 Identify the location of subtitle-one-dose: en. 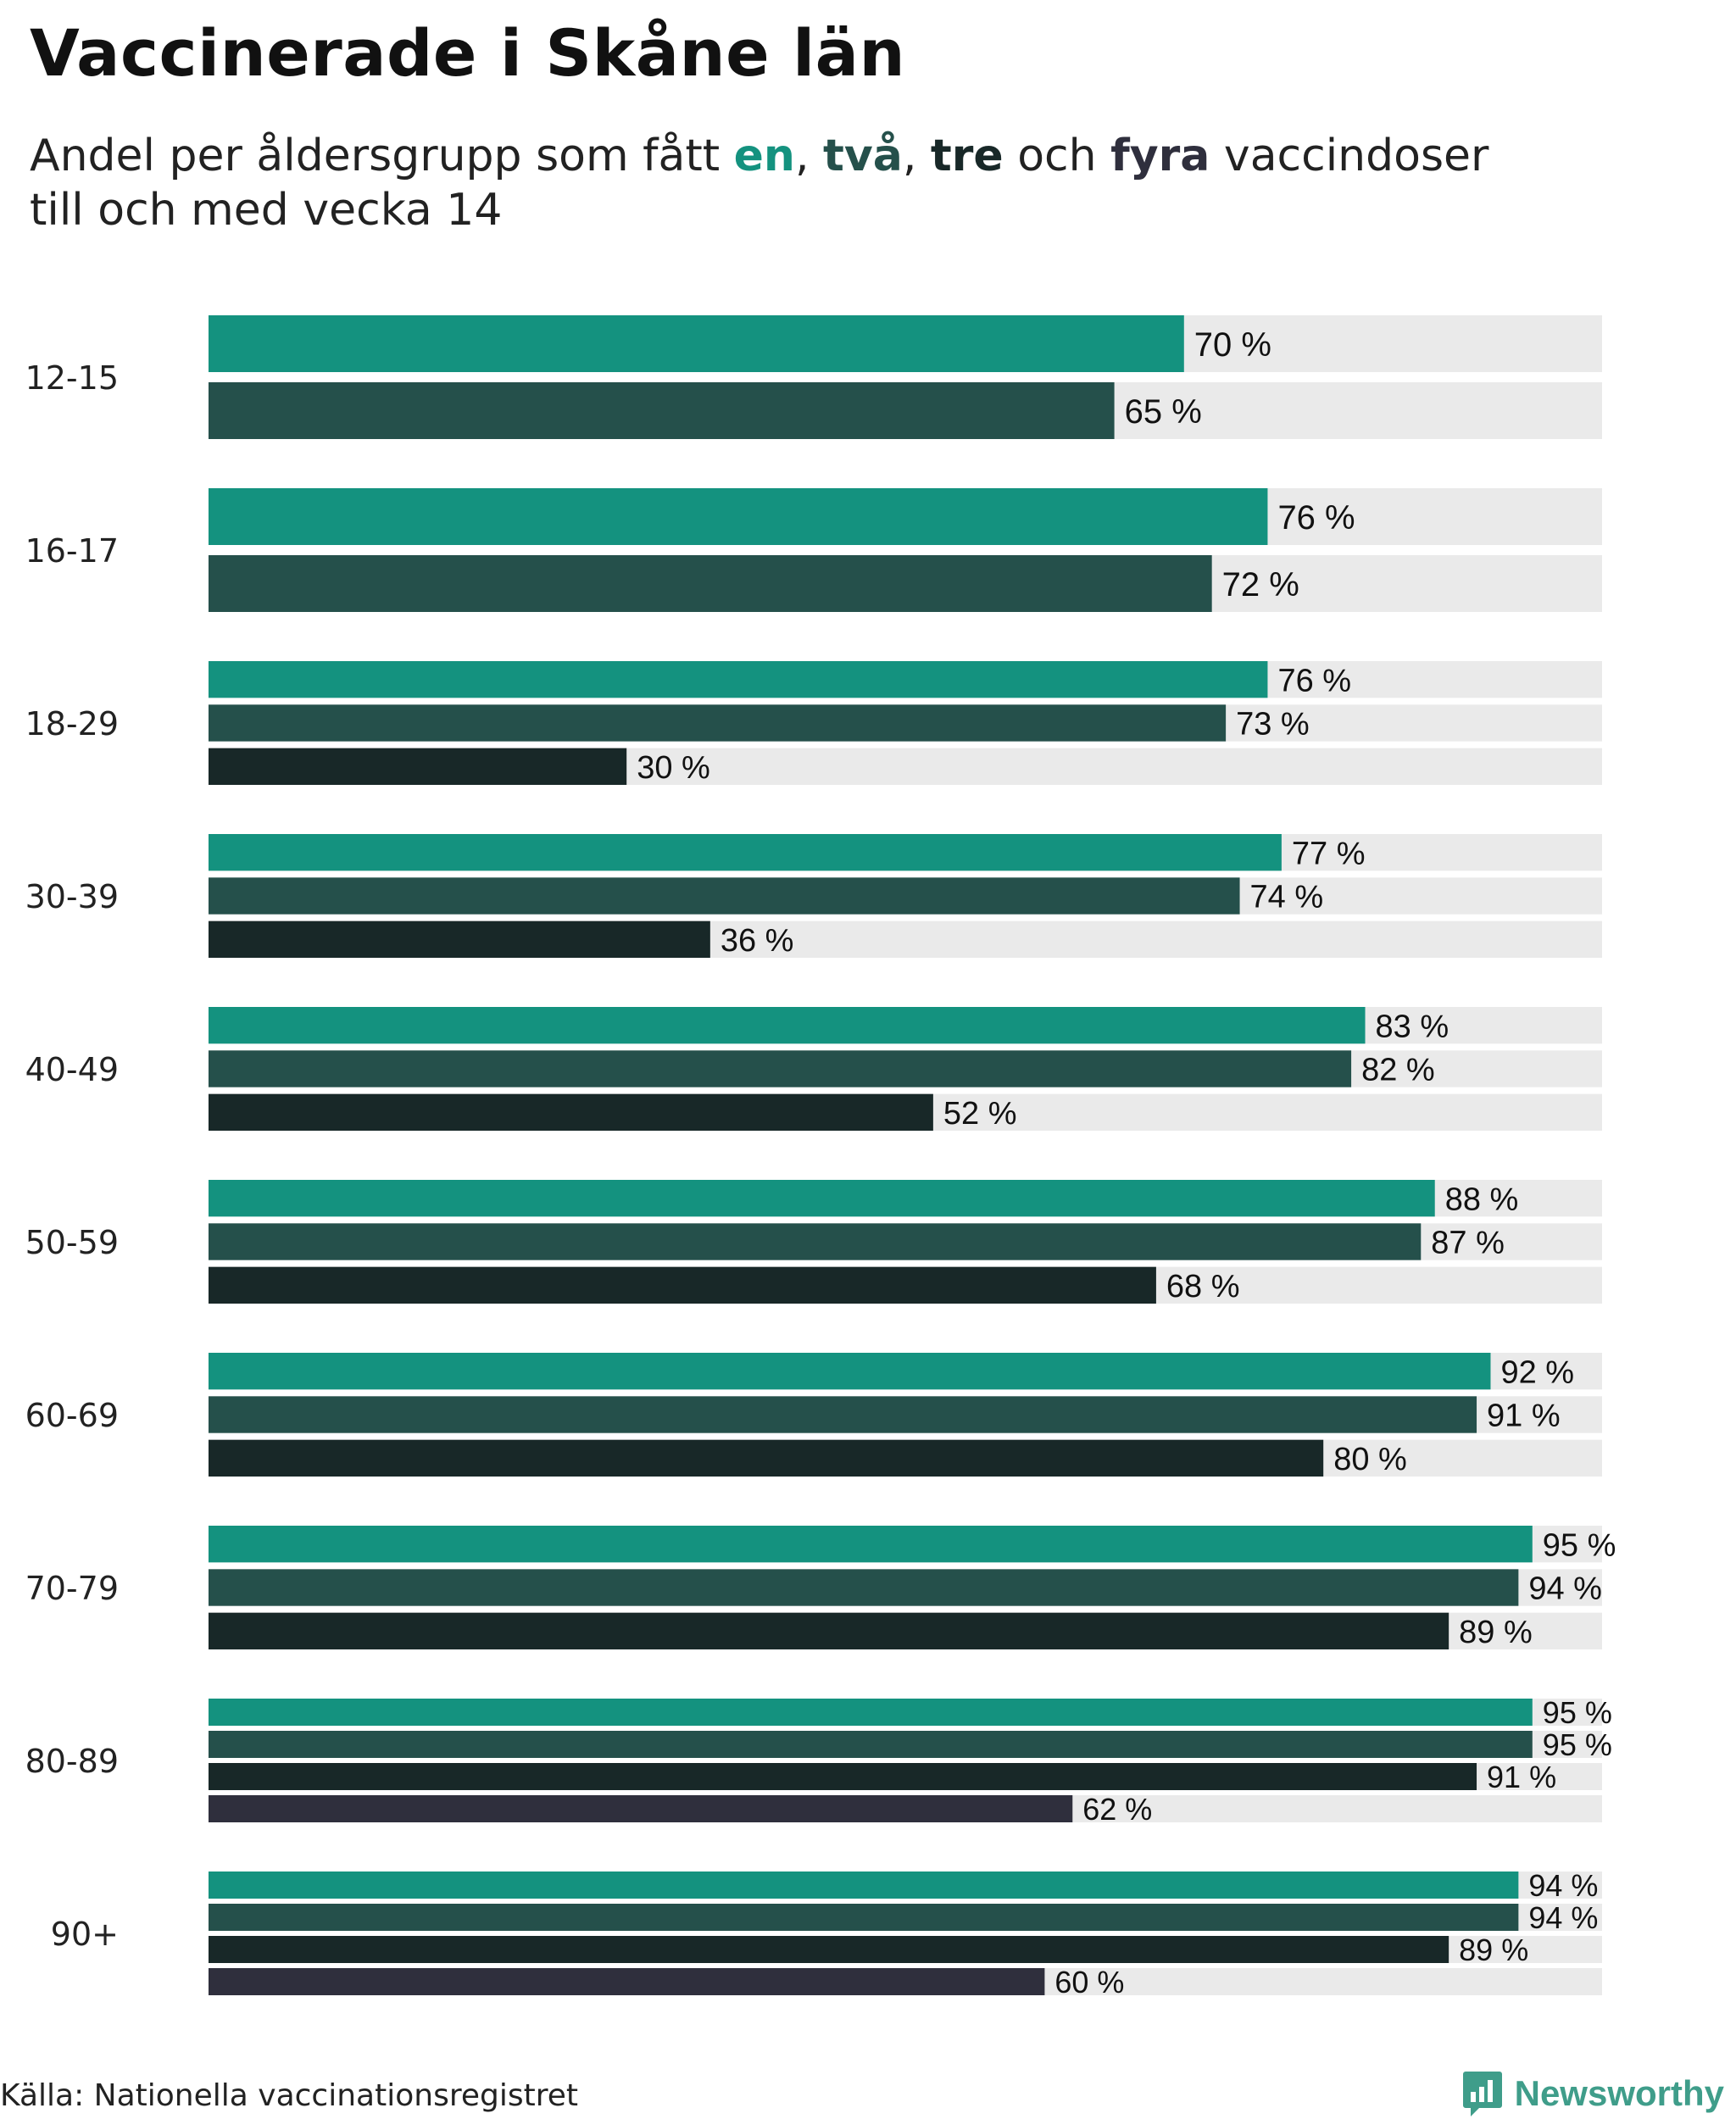
(764, 156).